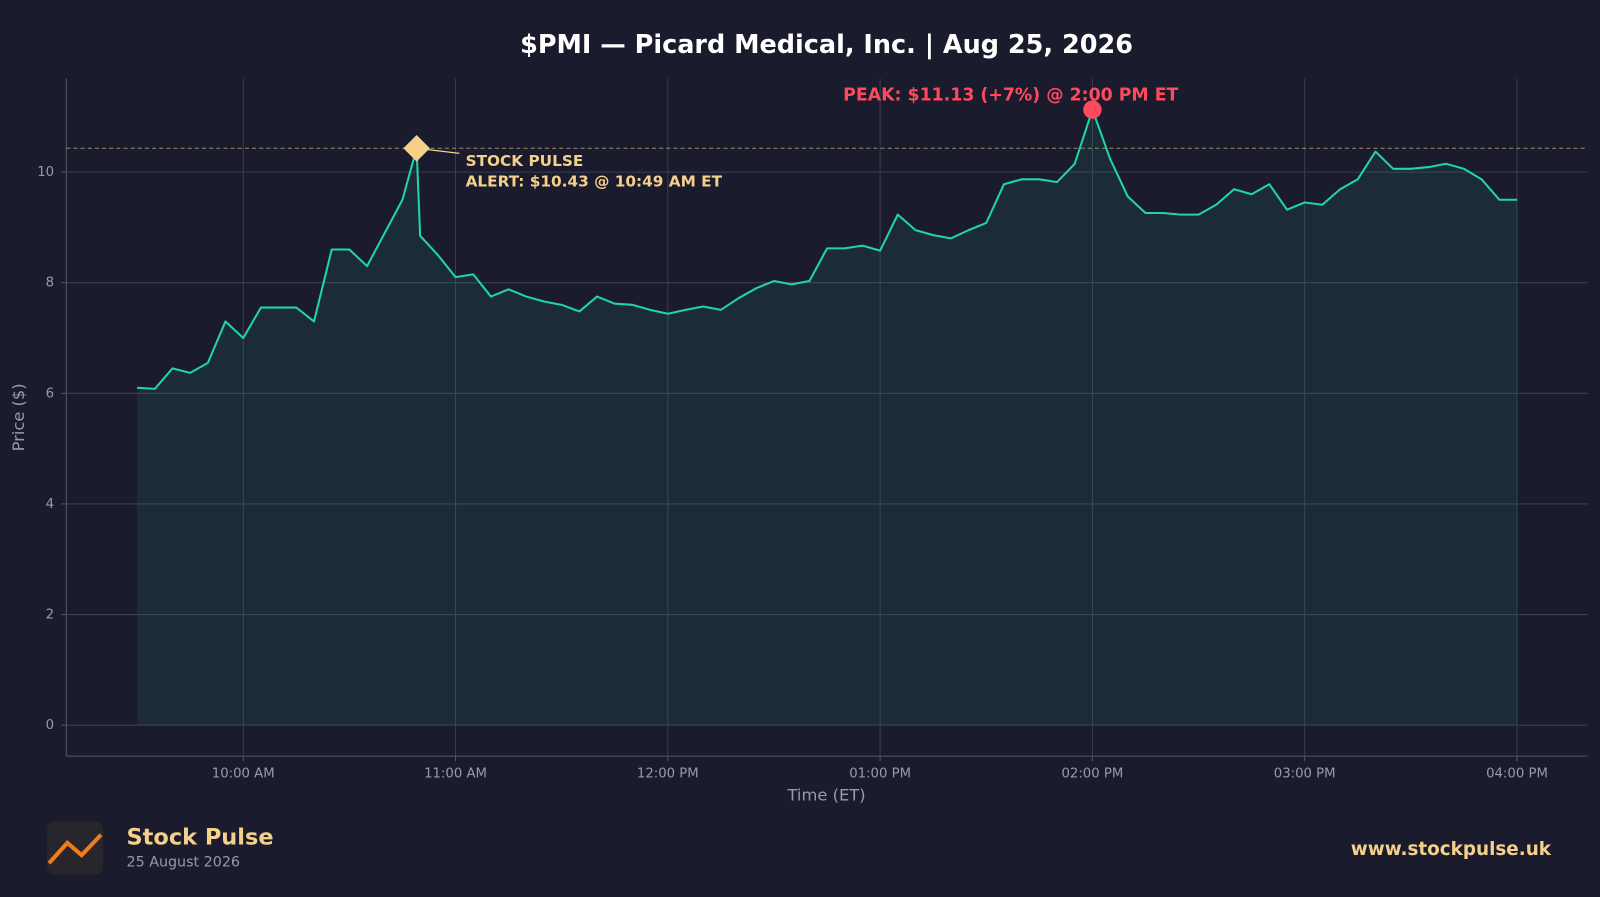 Image resolution: width=1600 pixels, height=897 pixels. Describe the element at coordinates (50, 393) in the screenshot. I see `y-tick-label: 6` at that location.